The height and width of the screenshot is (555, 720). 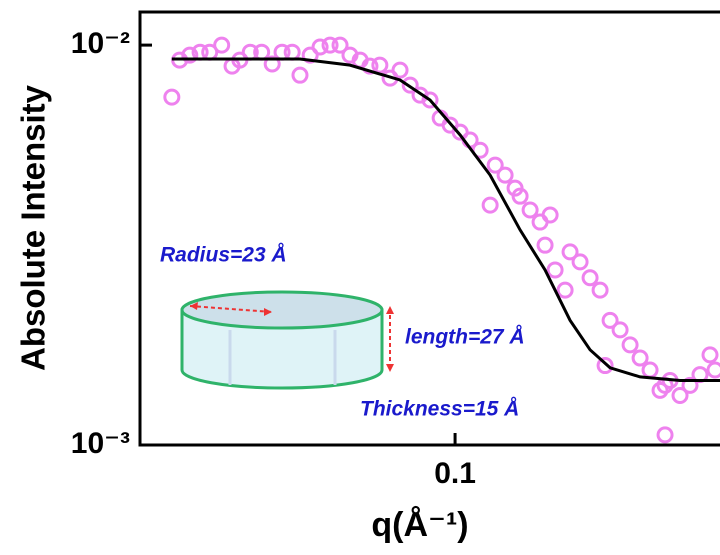 I want to click on disk-illustration, so click(x=287, y=340).